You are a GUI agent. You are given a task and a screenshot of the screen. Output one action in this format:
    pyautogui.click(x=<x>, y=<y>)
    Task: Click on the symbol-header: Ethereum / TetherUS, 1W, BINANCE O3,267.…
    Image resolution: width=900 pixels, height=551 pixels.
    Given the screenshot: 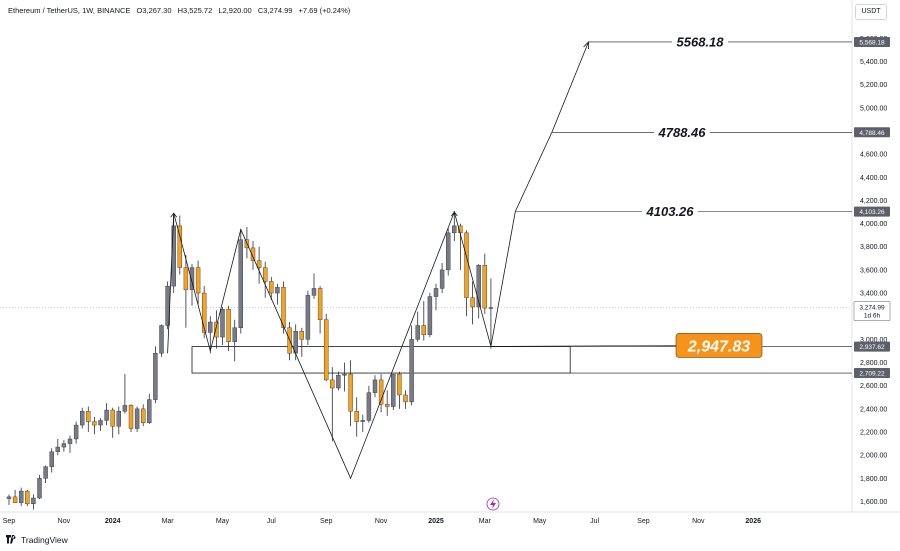 What is the action you would take?
    pyautogui.click(x=181, y=10)
    